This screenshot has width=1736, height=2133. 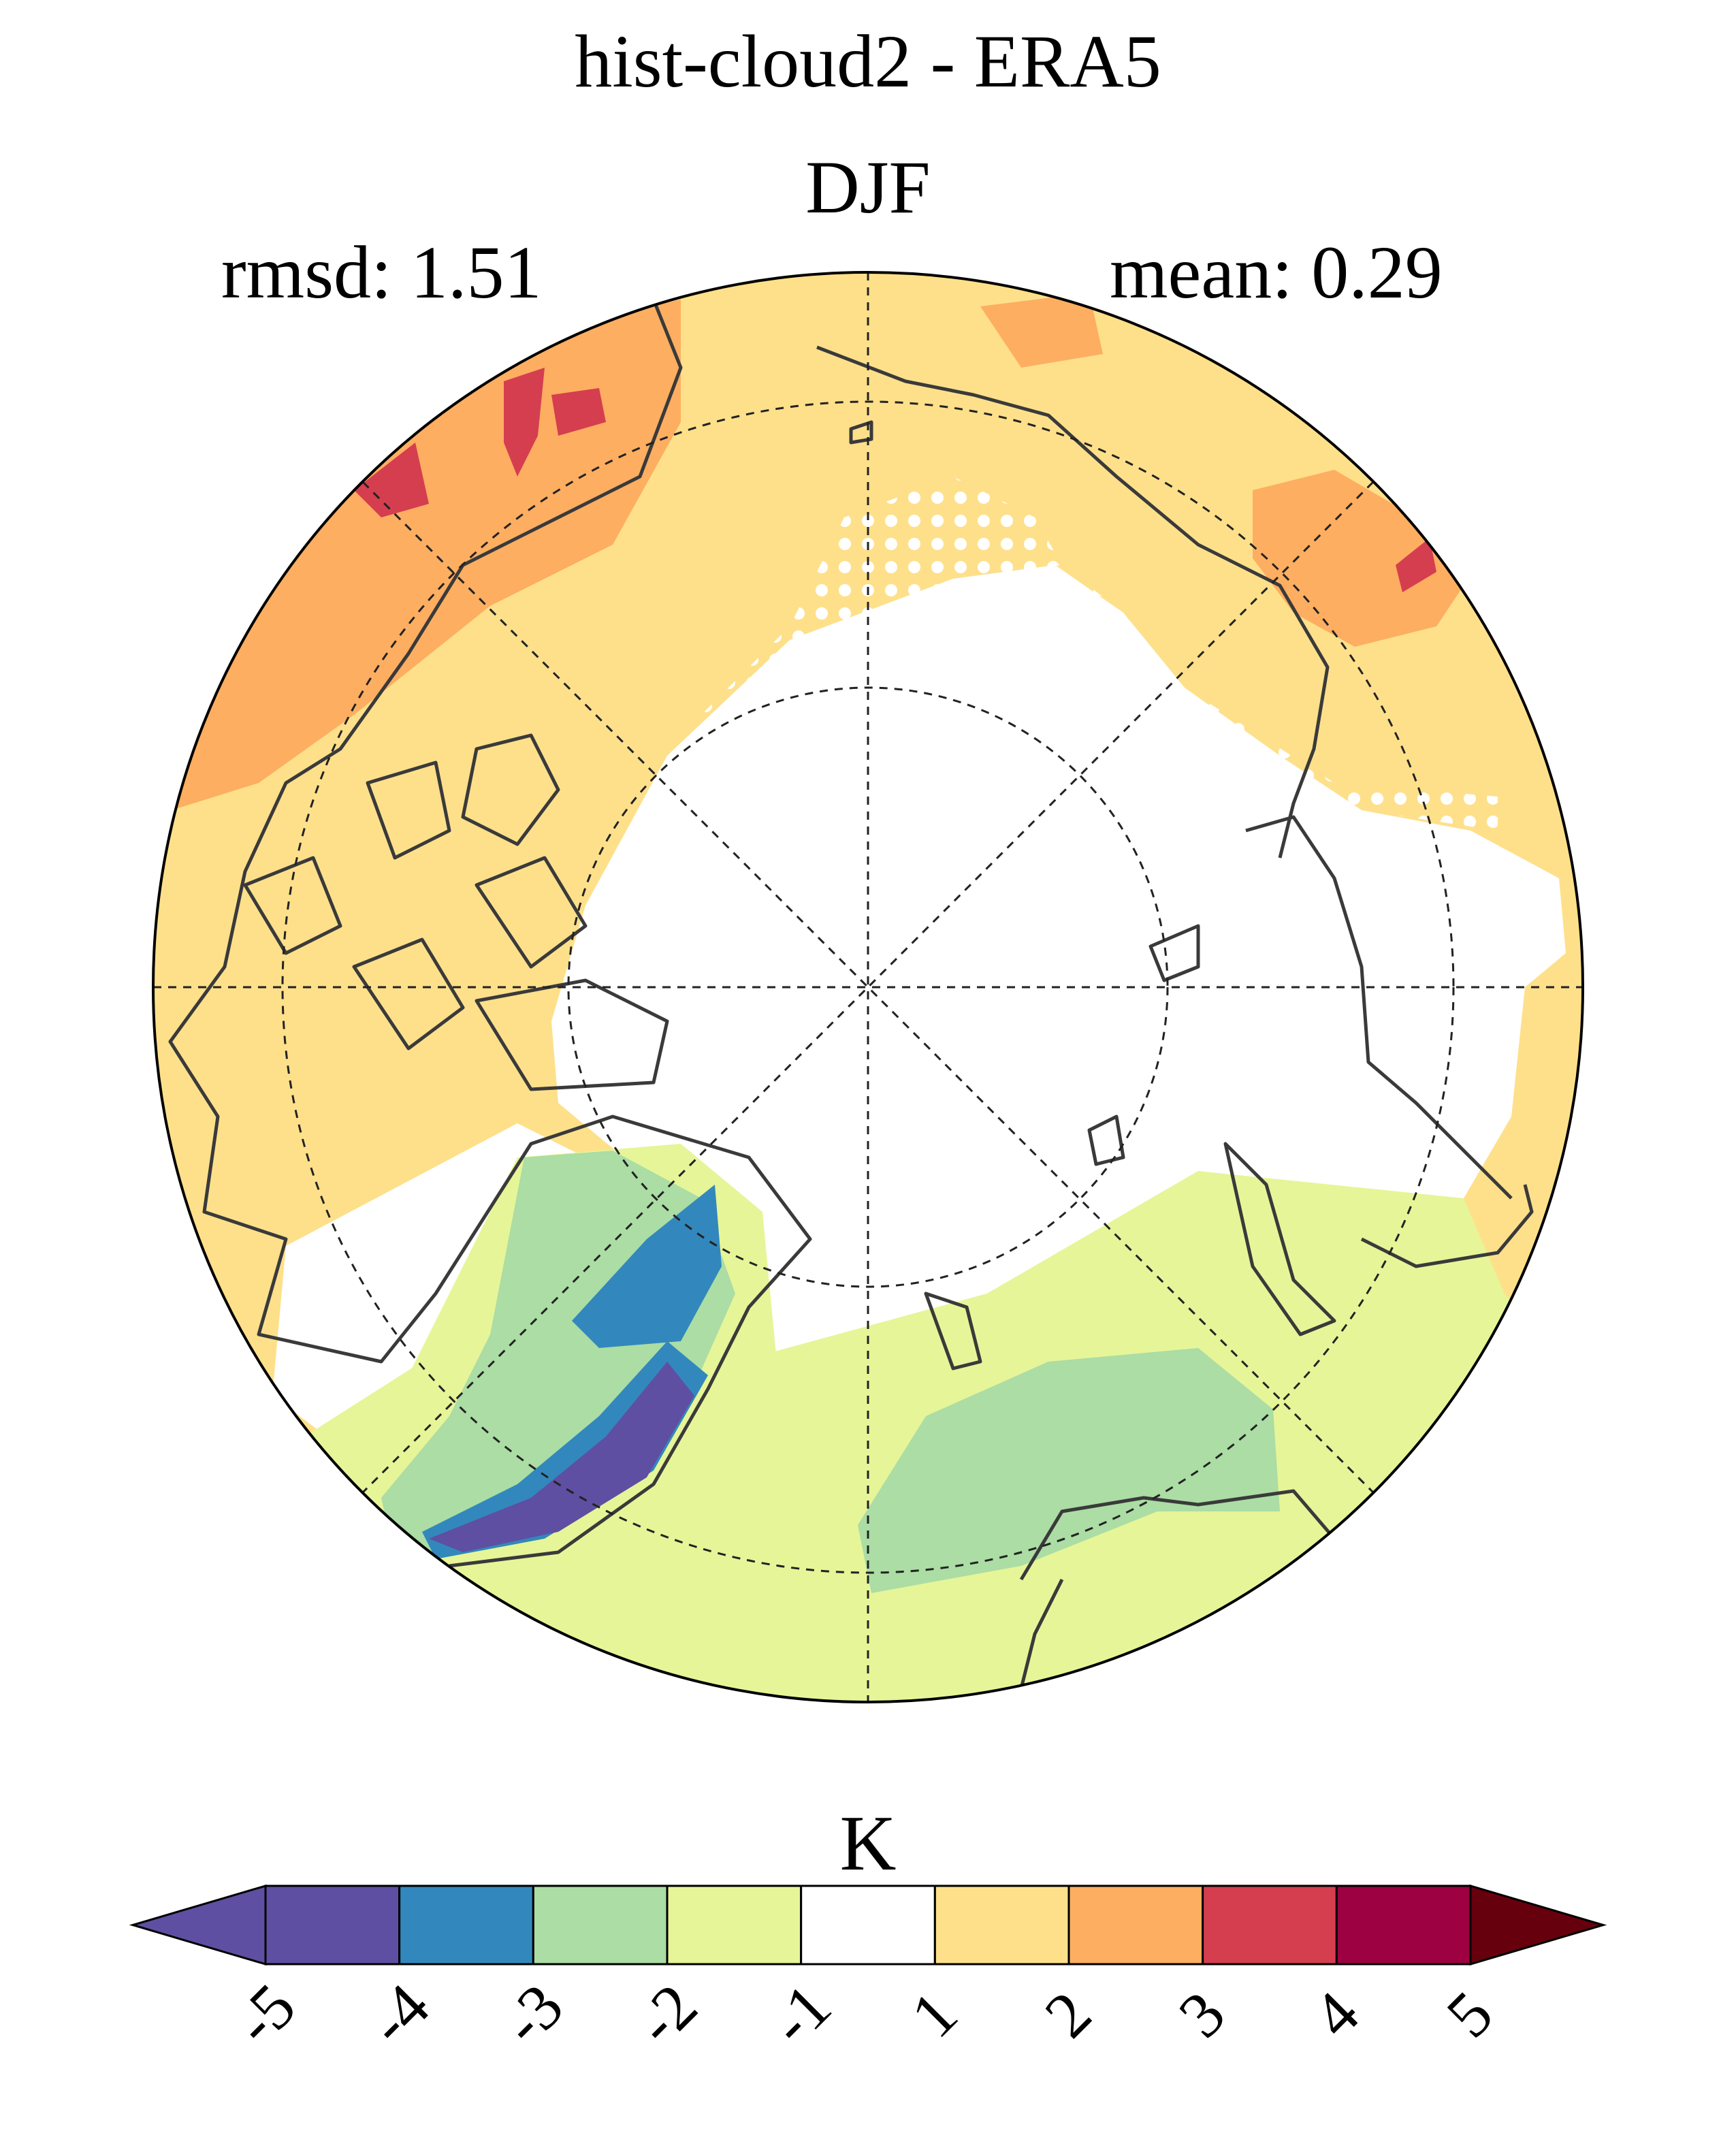 I want to click on colorbar-units: K, so click(x=868, y=1844).